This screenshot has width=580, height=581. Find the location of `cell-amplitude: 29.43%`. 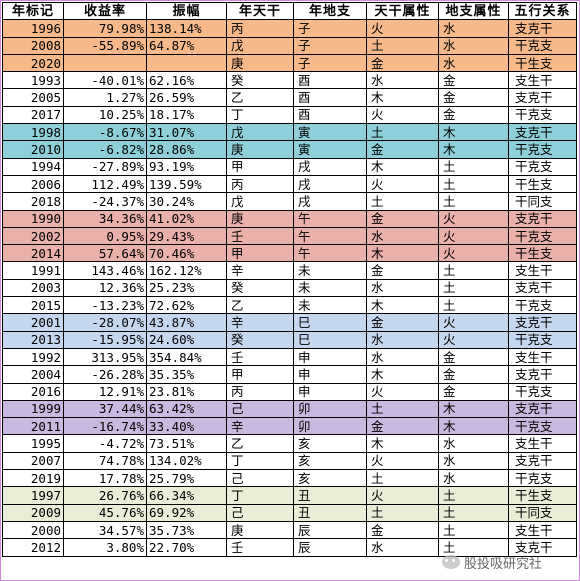

cell-amplitude: 29.43% is located at coordinates (186, 236).